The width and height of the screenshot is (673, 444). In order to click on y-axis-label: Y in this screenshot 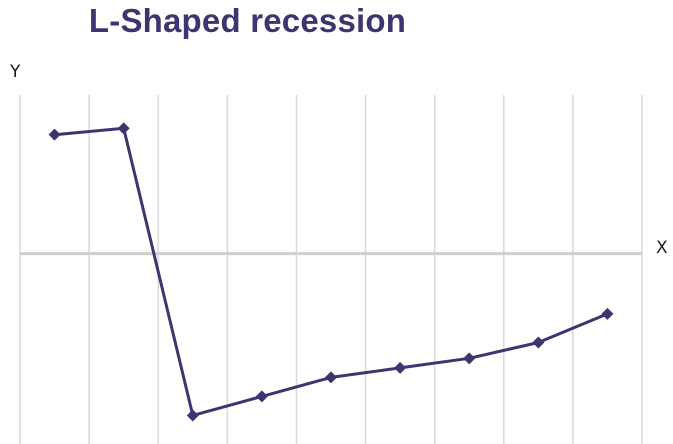, I will do `click(15, 72)`.